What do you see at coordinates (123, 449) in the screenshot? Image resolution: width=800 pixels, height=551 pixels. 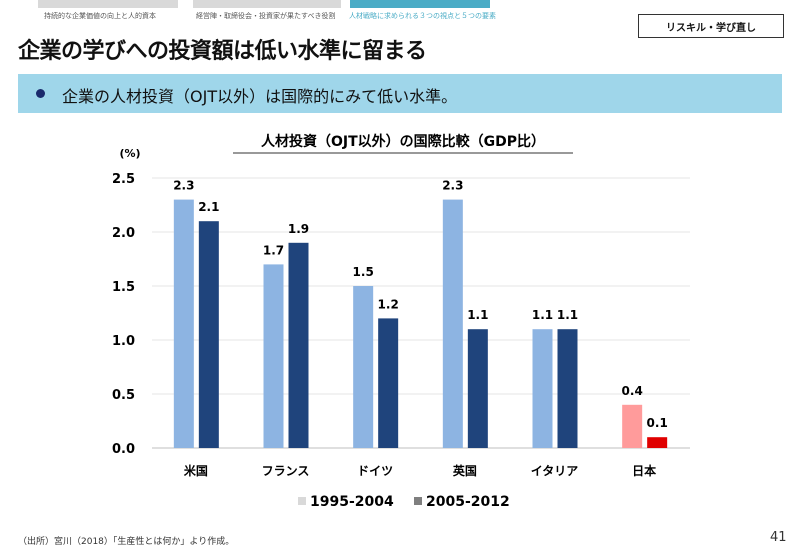 I see `y-tick-label: 0.0` at bounding box center [123, 449].